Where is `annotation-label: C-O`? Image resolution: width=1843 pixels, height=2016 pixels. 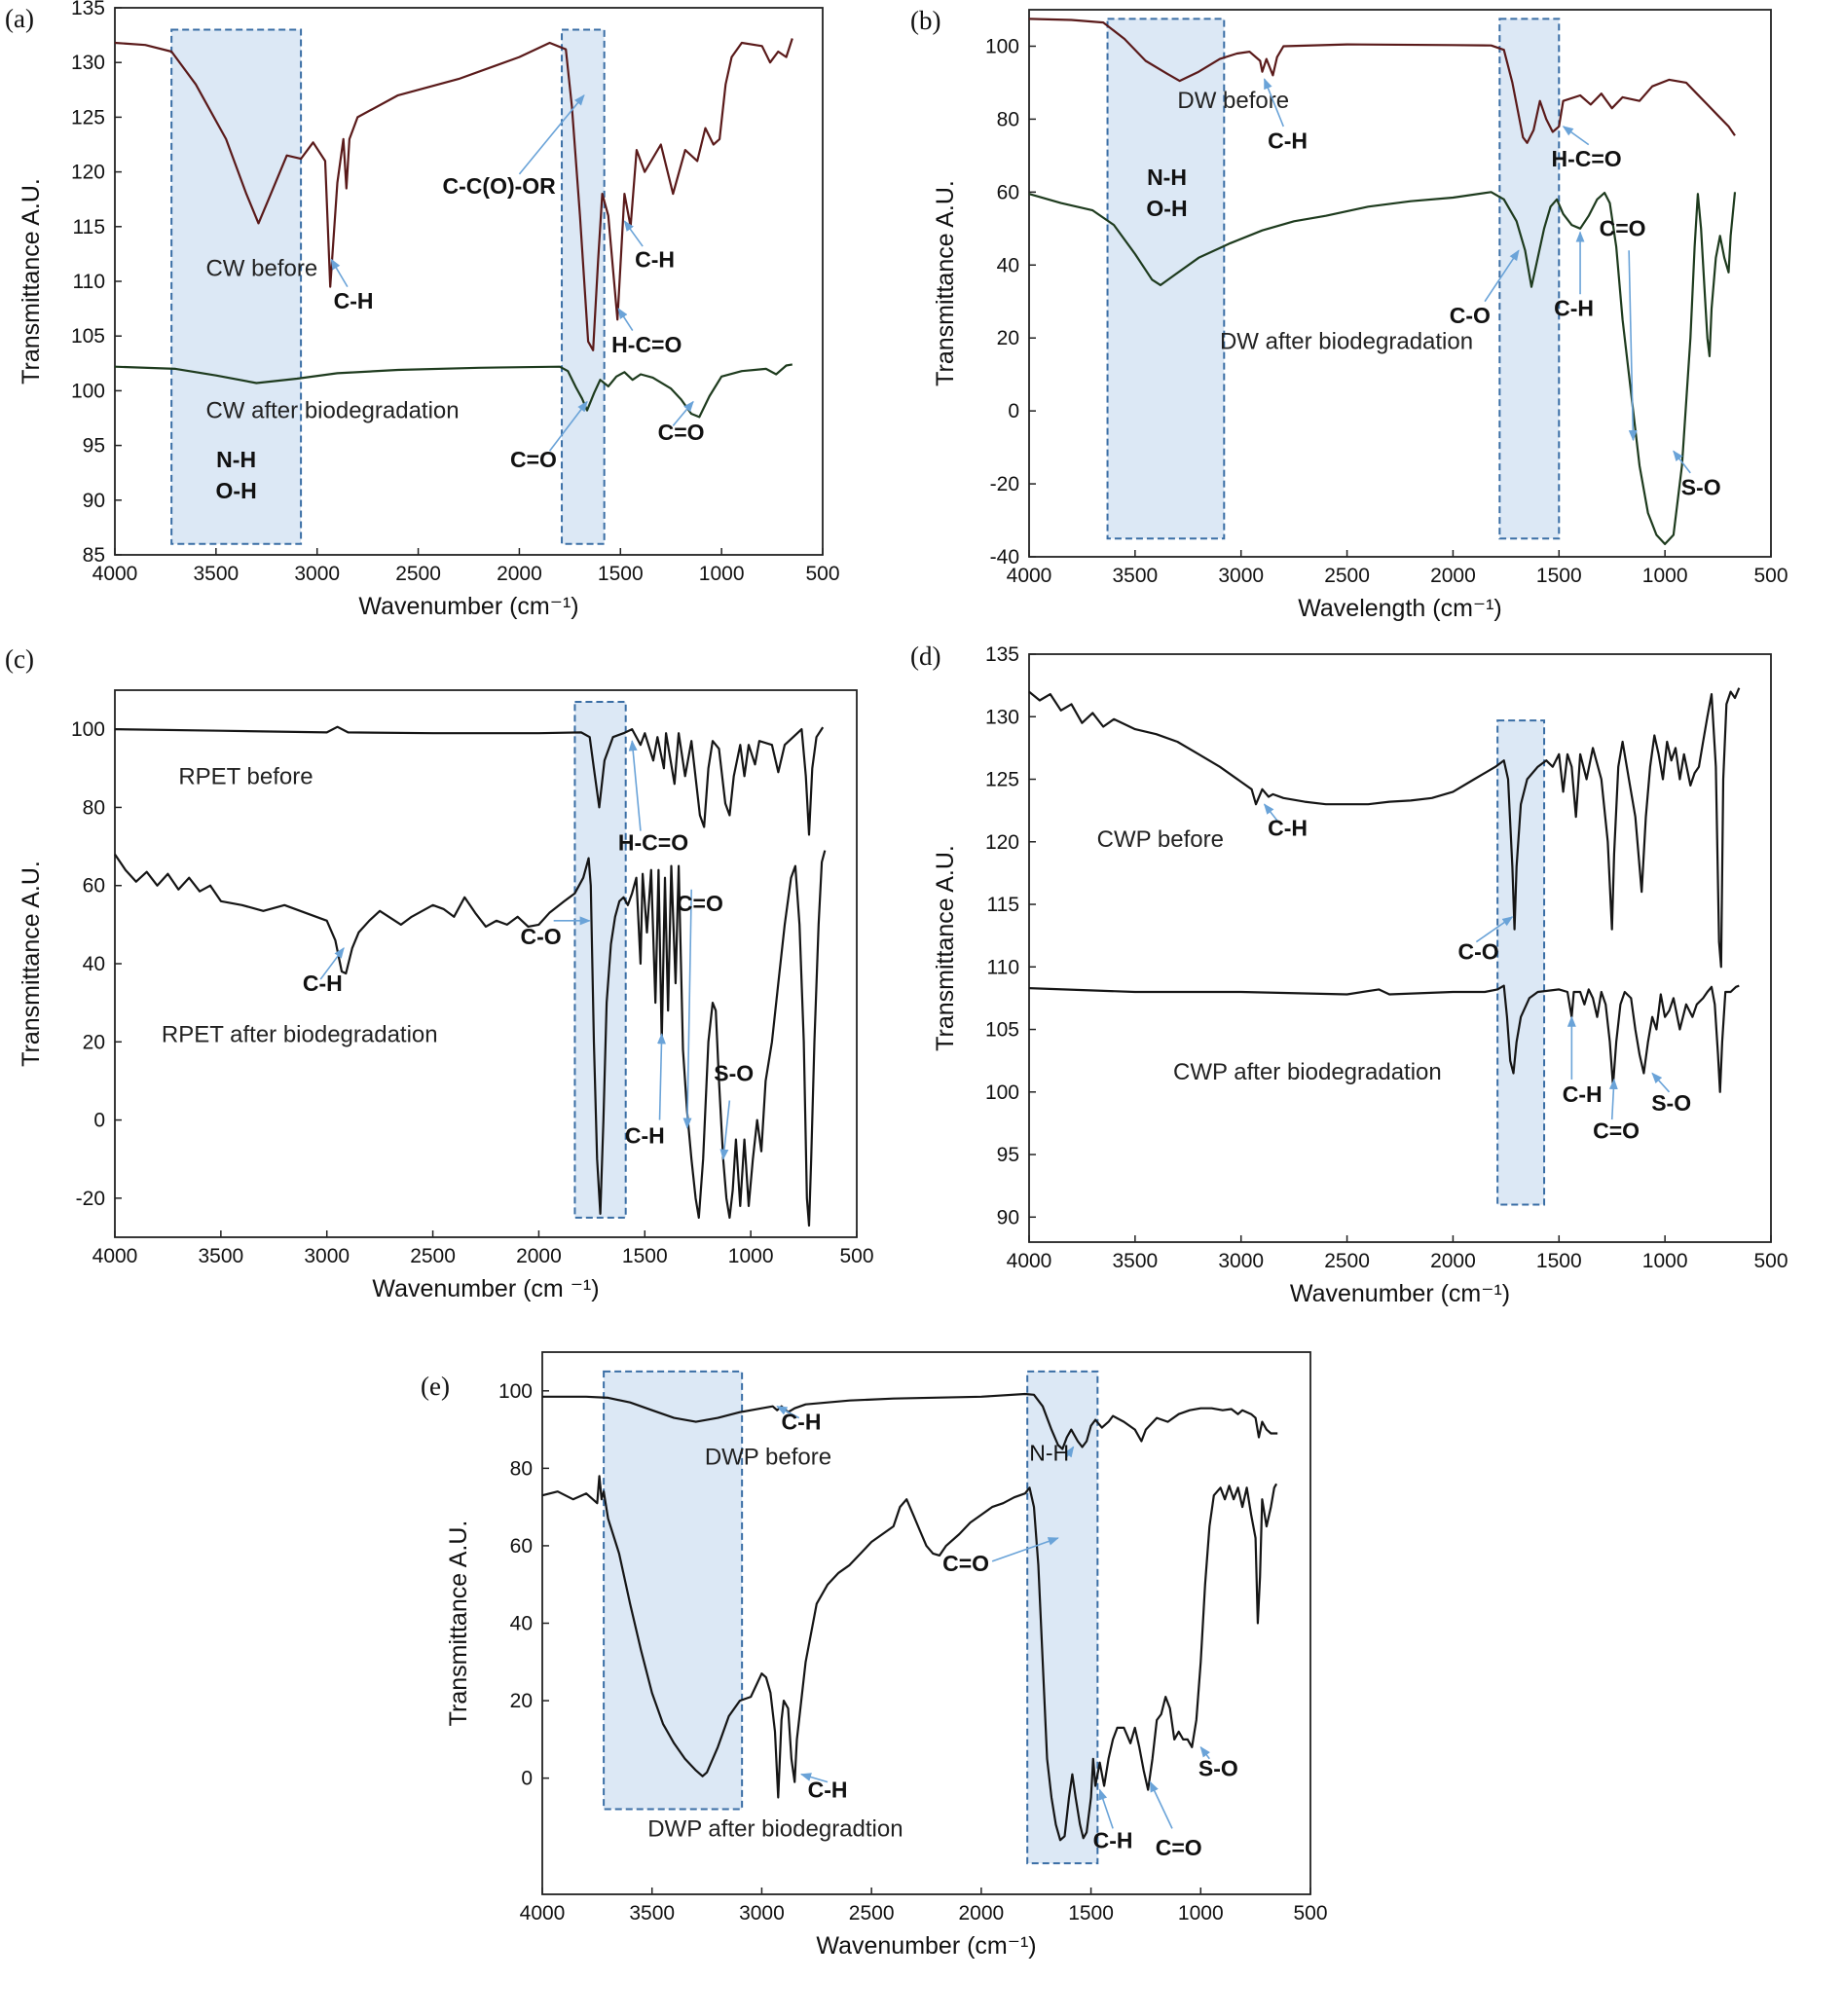 annotation-label: C-O is located at coordinates (1478, 952).